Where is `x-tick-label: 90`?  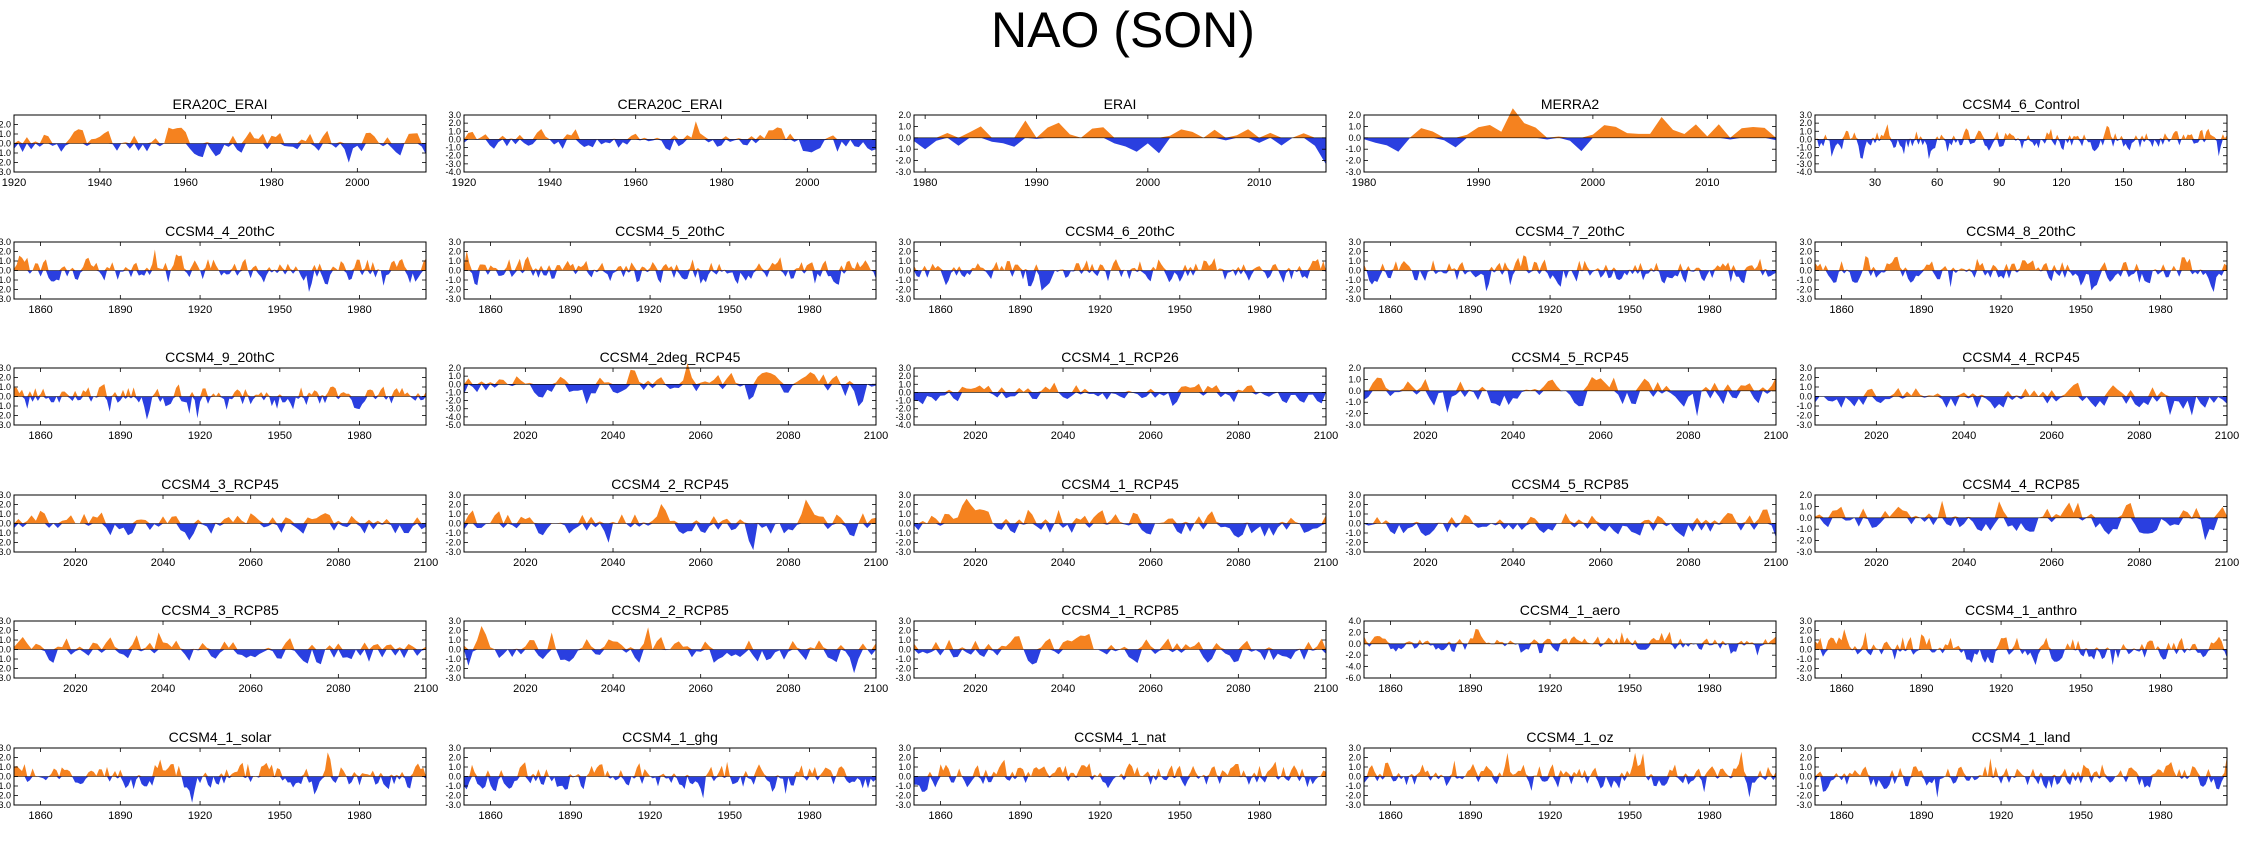
x-tick-label: 90 is located at coordinates (1999, 183).